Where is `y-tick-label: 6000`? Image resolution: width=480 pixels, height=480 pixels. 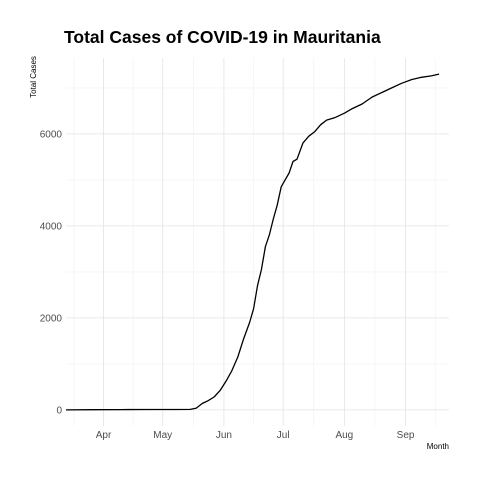
y-tick-label: 6000 is located at coordinates (51, 134).